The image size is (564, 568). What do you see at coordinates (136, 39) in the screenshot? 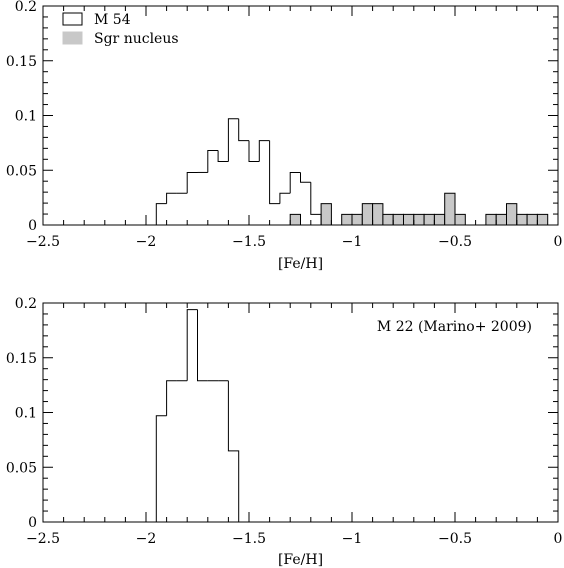
I see `legend-label: Sgr nucleus` at bounding box center [136, 39].